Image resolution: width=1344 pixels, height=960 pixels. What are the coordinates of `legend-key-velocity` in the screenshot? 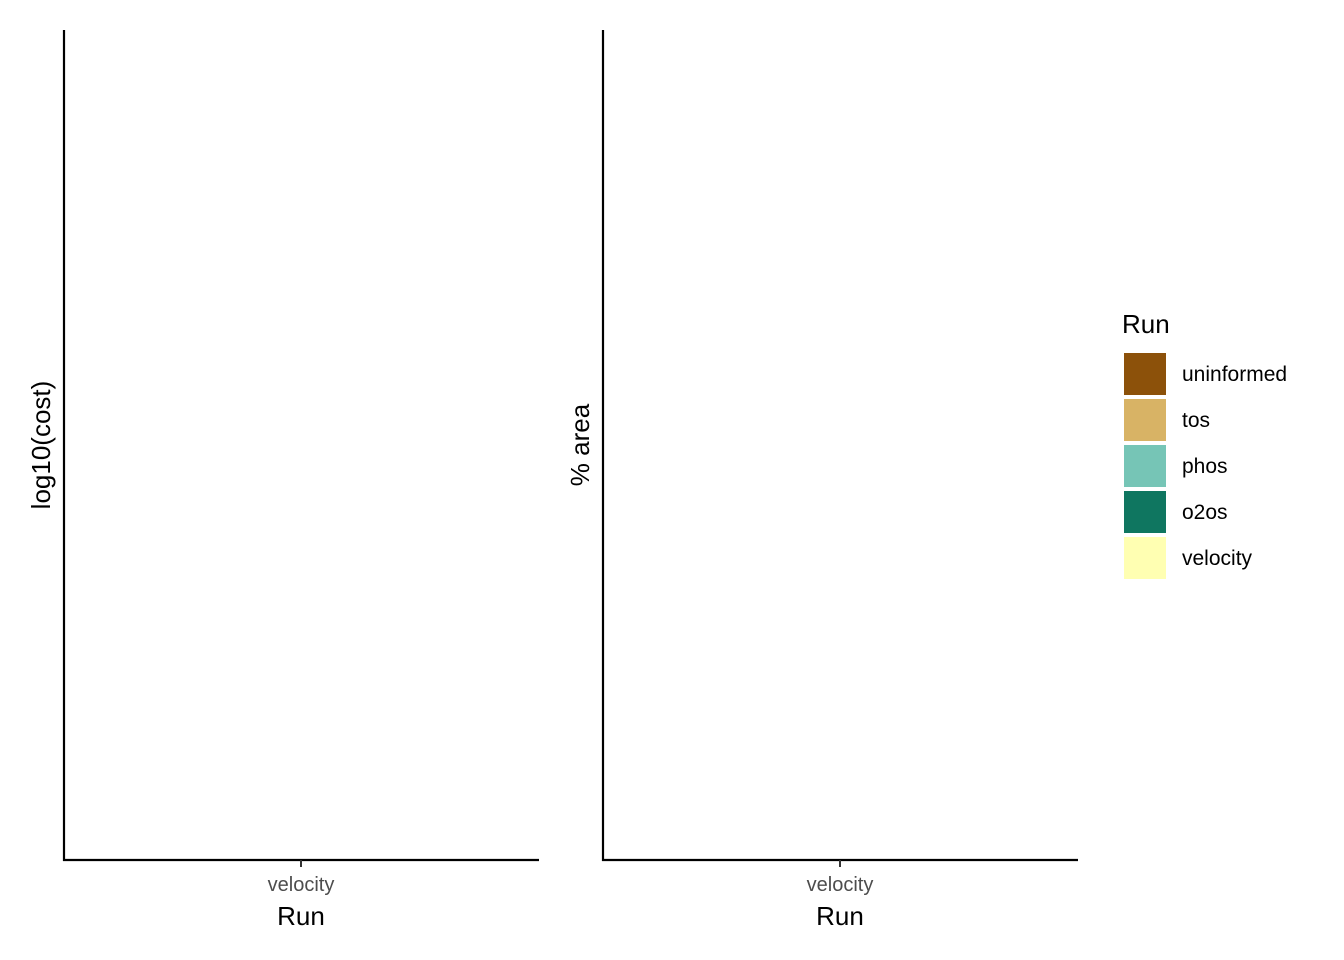 It's located at (1145, 558).